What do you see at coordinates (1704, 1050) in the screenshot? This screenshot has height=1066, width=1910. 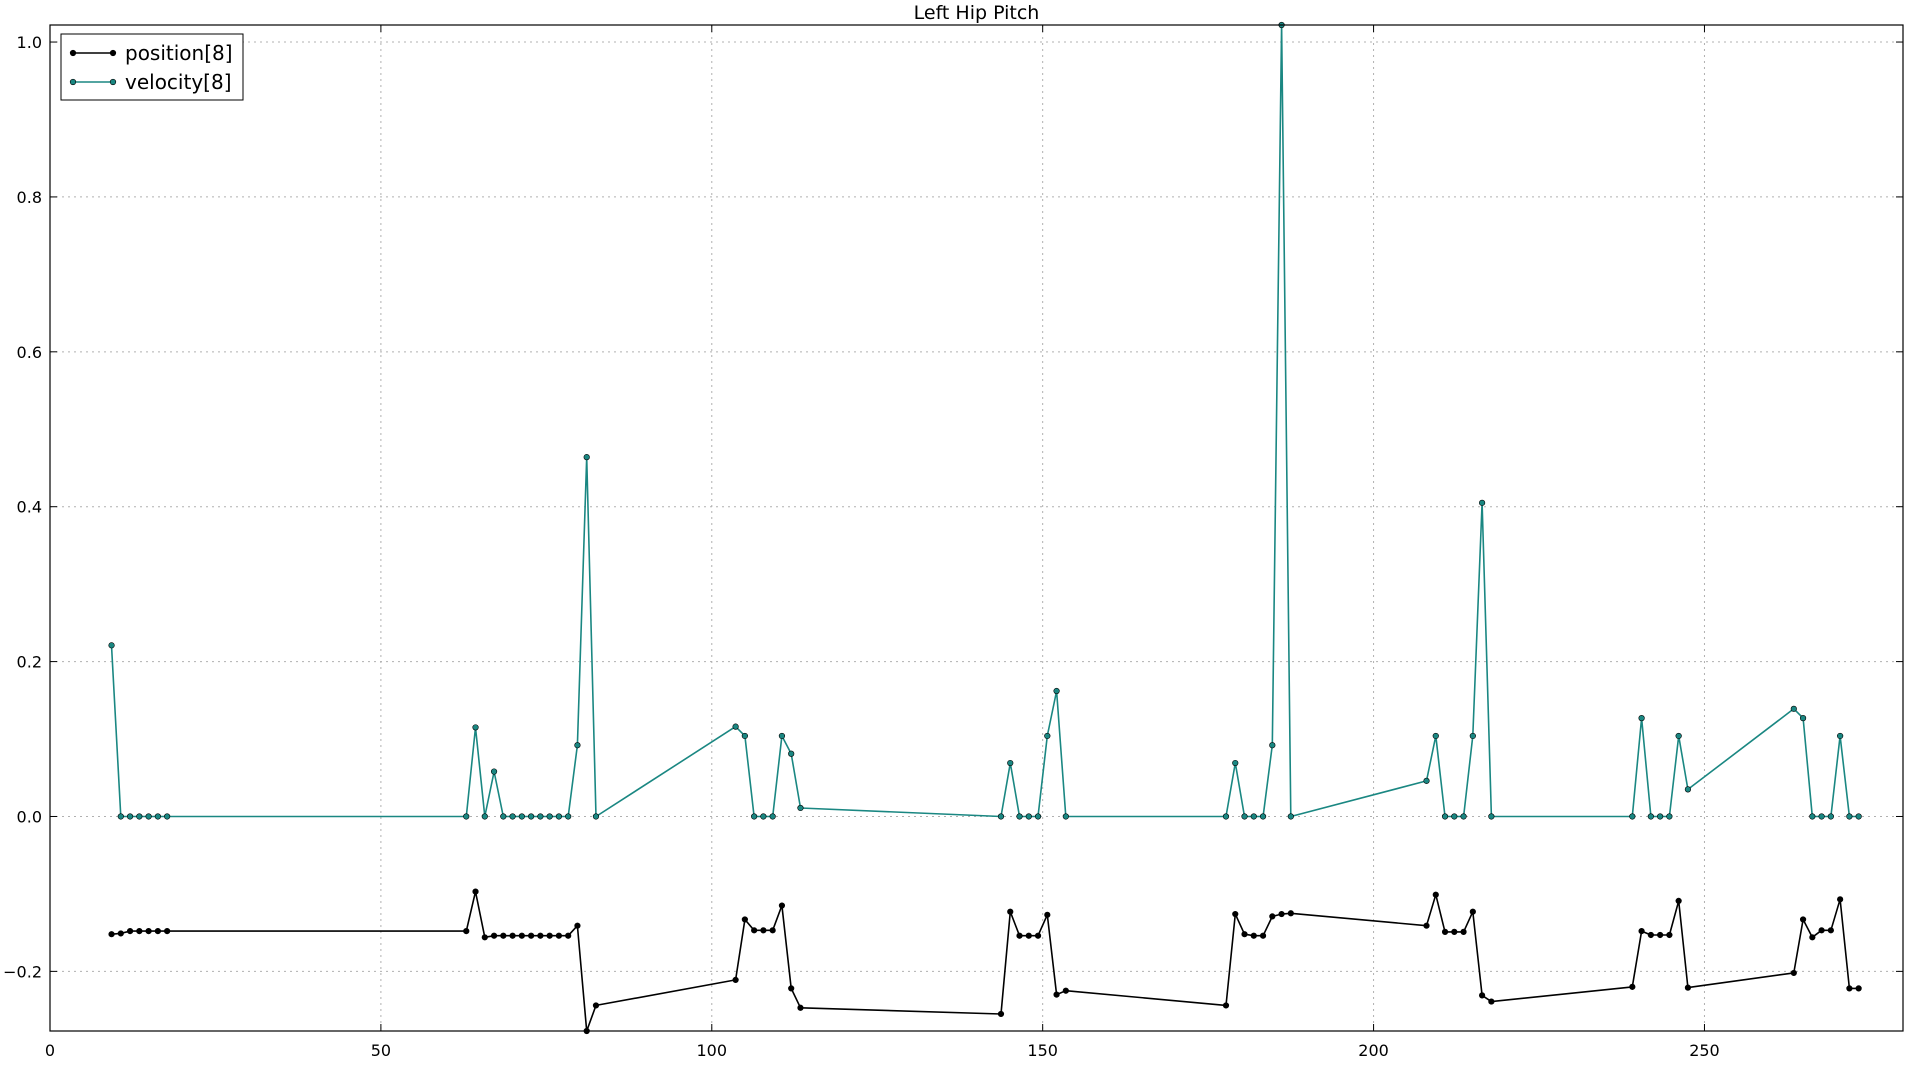 I see `x-tick-label: 250` at bounding box center [1704, 1050].